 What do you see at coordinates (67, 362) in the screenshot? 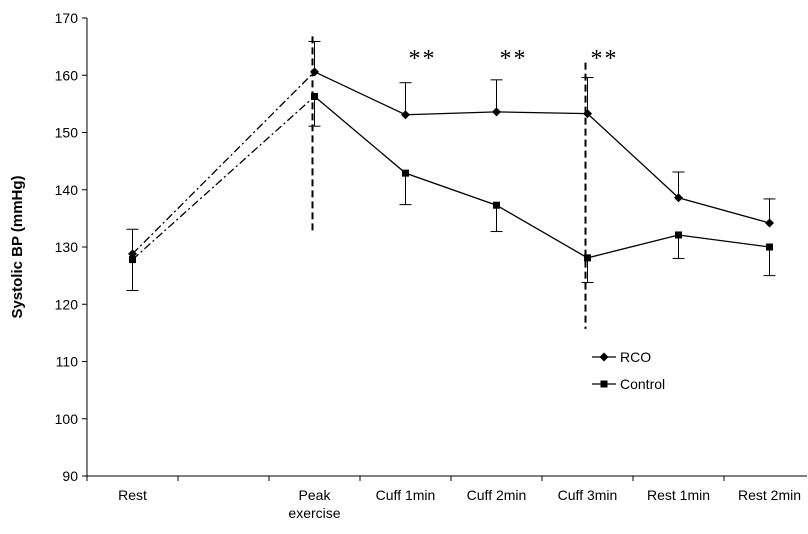
I see `y-tick-label: 110` at bounding box center [67, 362].